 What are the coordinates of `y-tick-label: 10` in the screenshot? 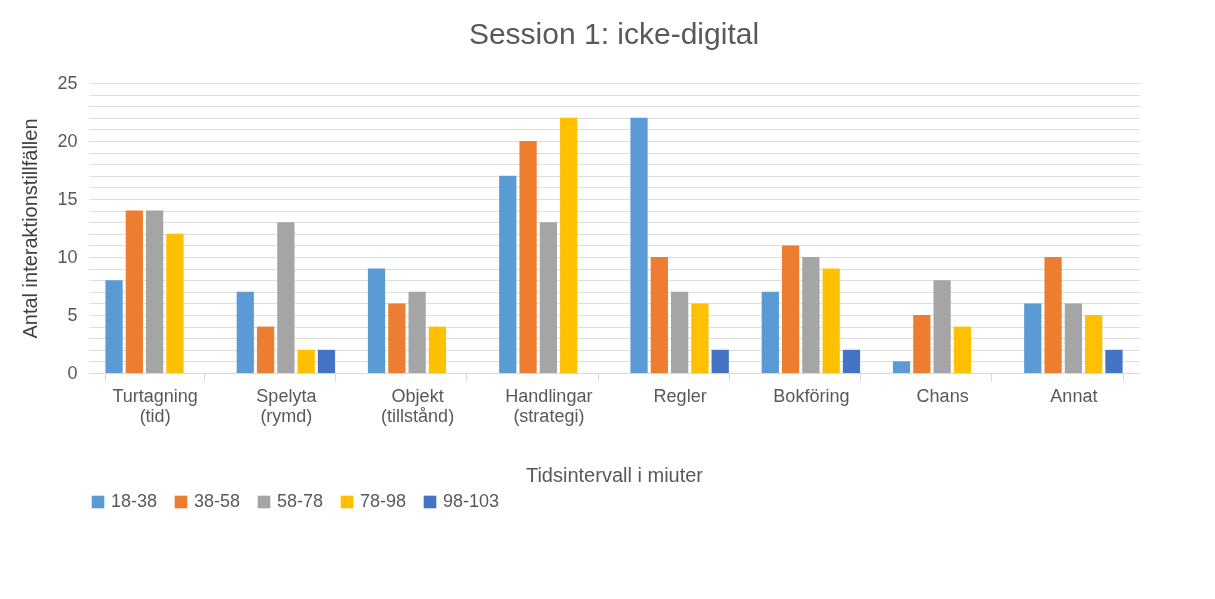 It's located at (67, 256).